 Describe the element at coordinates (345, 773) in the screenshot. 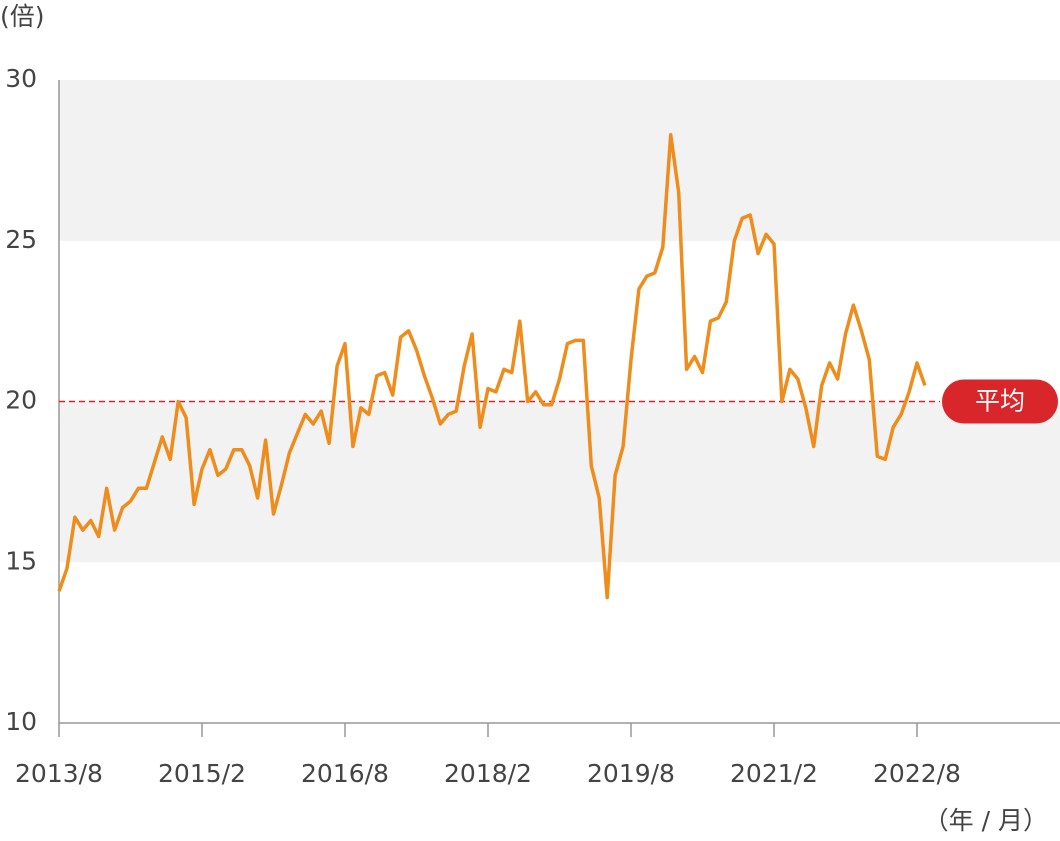

I see `x-tick-label: 2016/8` at that location.